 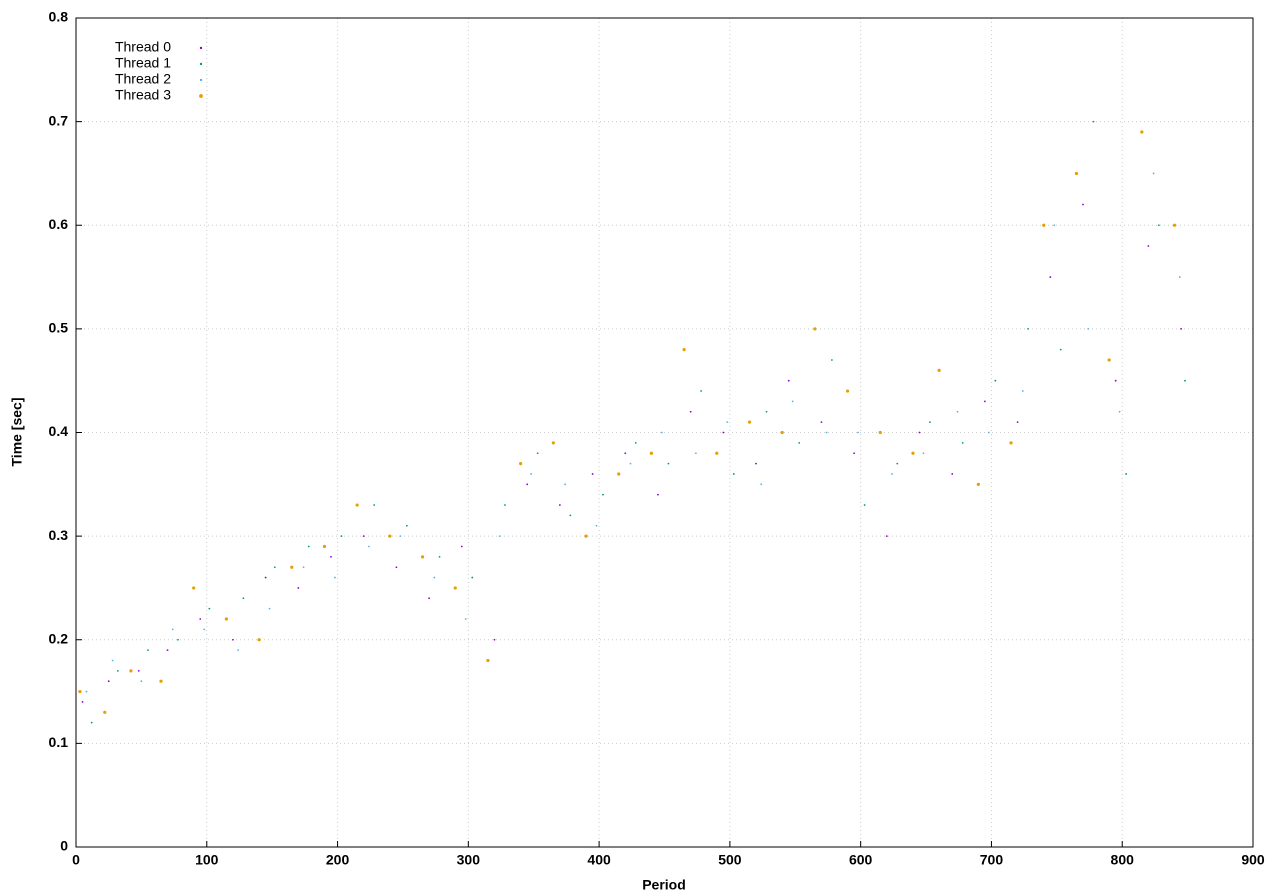 What do you see at coordinates (201, 96) in the screenshot?
I see `legend-marker` at bounding box center [201, 96].